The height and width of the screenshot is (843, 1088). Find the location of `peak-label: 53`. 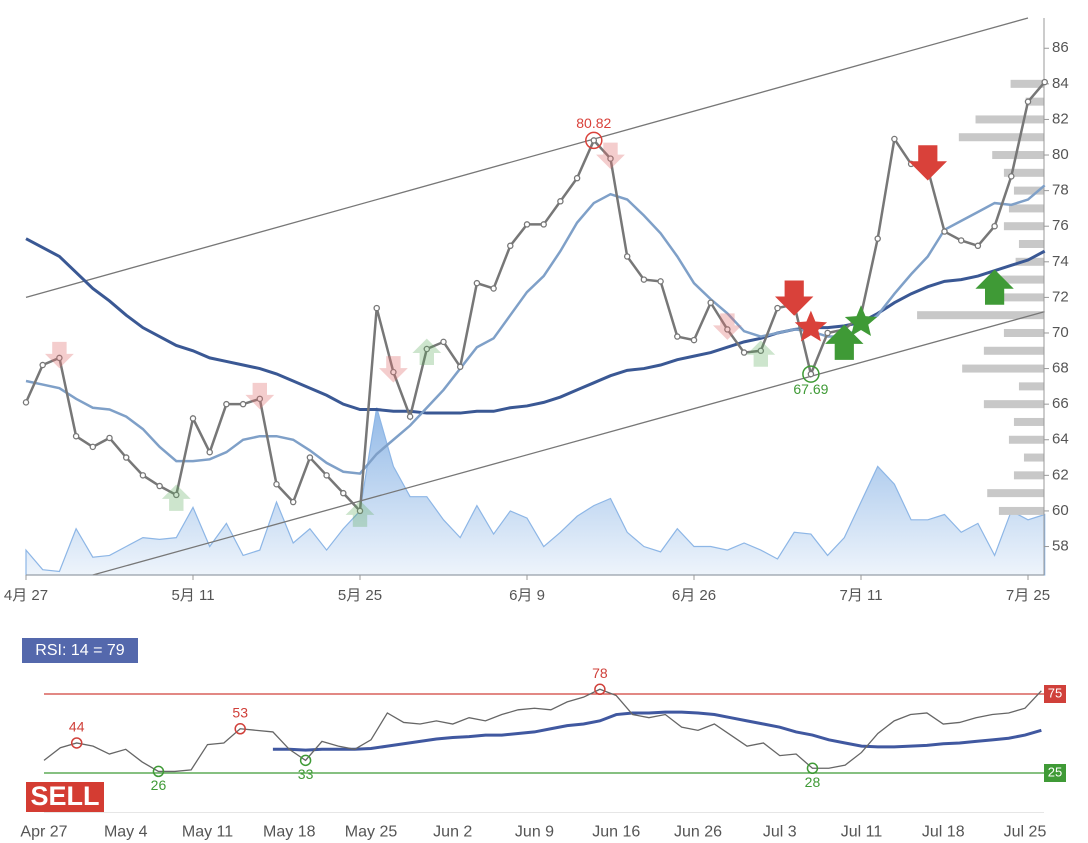

peak-label: 53 is located at coordinates (240, 712).